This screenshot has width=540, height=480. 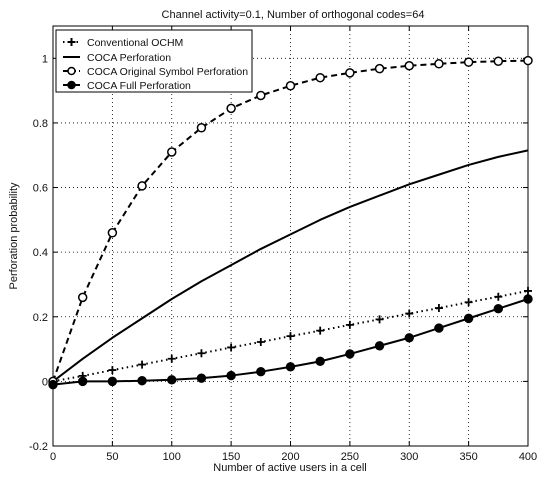 What do you see at coordinates (45, 382) in the screenshot?
I see `y-tick-label: 0` at bounding box center [45, 382].